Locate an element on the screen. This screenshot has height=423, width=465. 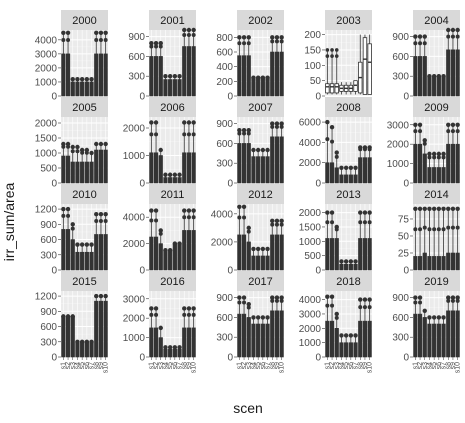
facet-strip-label: 2004 is located at coordinates (436, 21).